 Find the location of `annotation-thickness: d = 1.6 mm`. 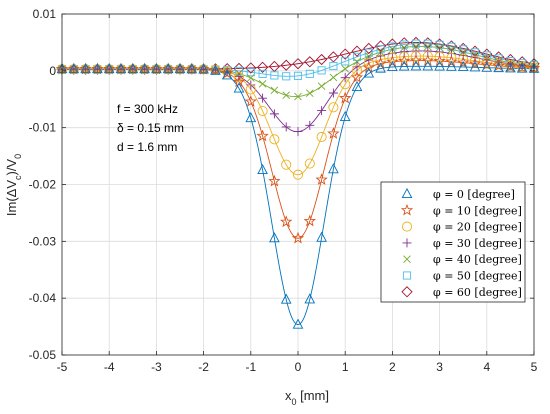

annotation-thickness: d = 1.6 mm is located at coordinates (147, 147).